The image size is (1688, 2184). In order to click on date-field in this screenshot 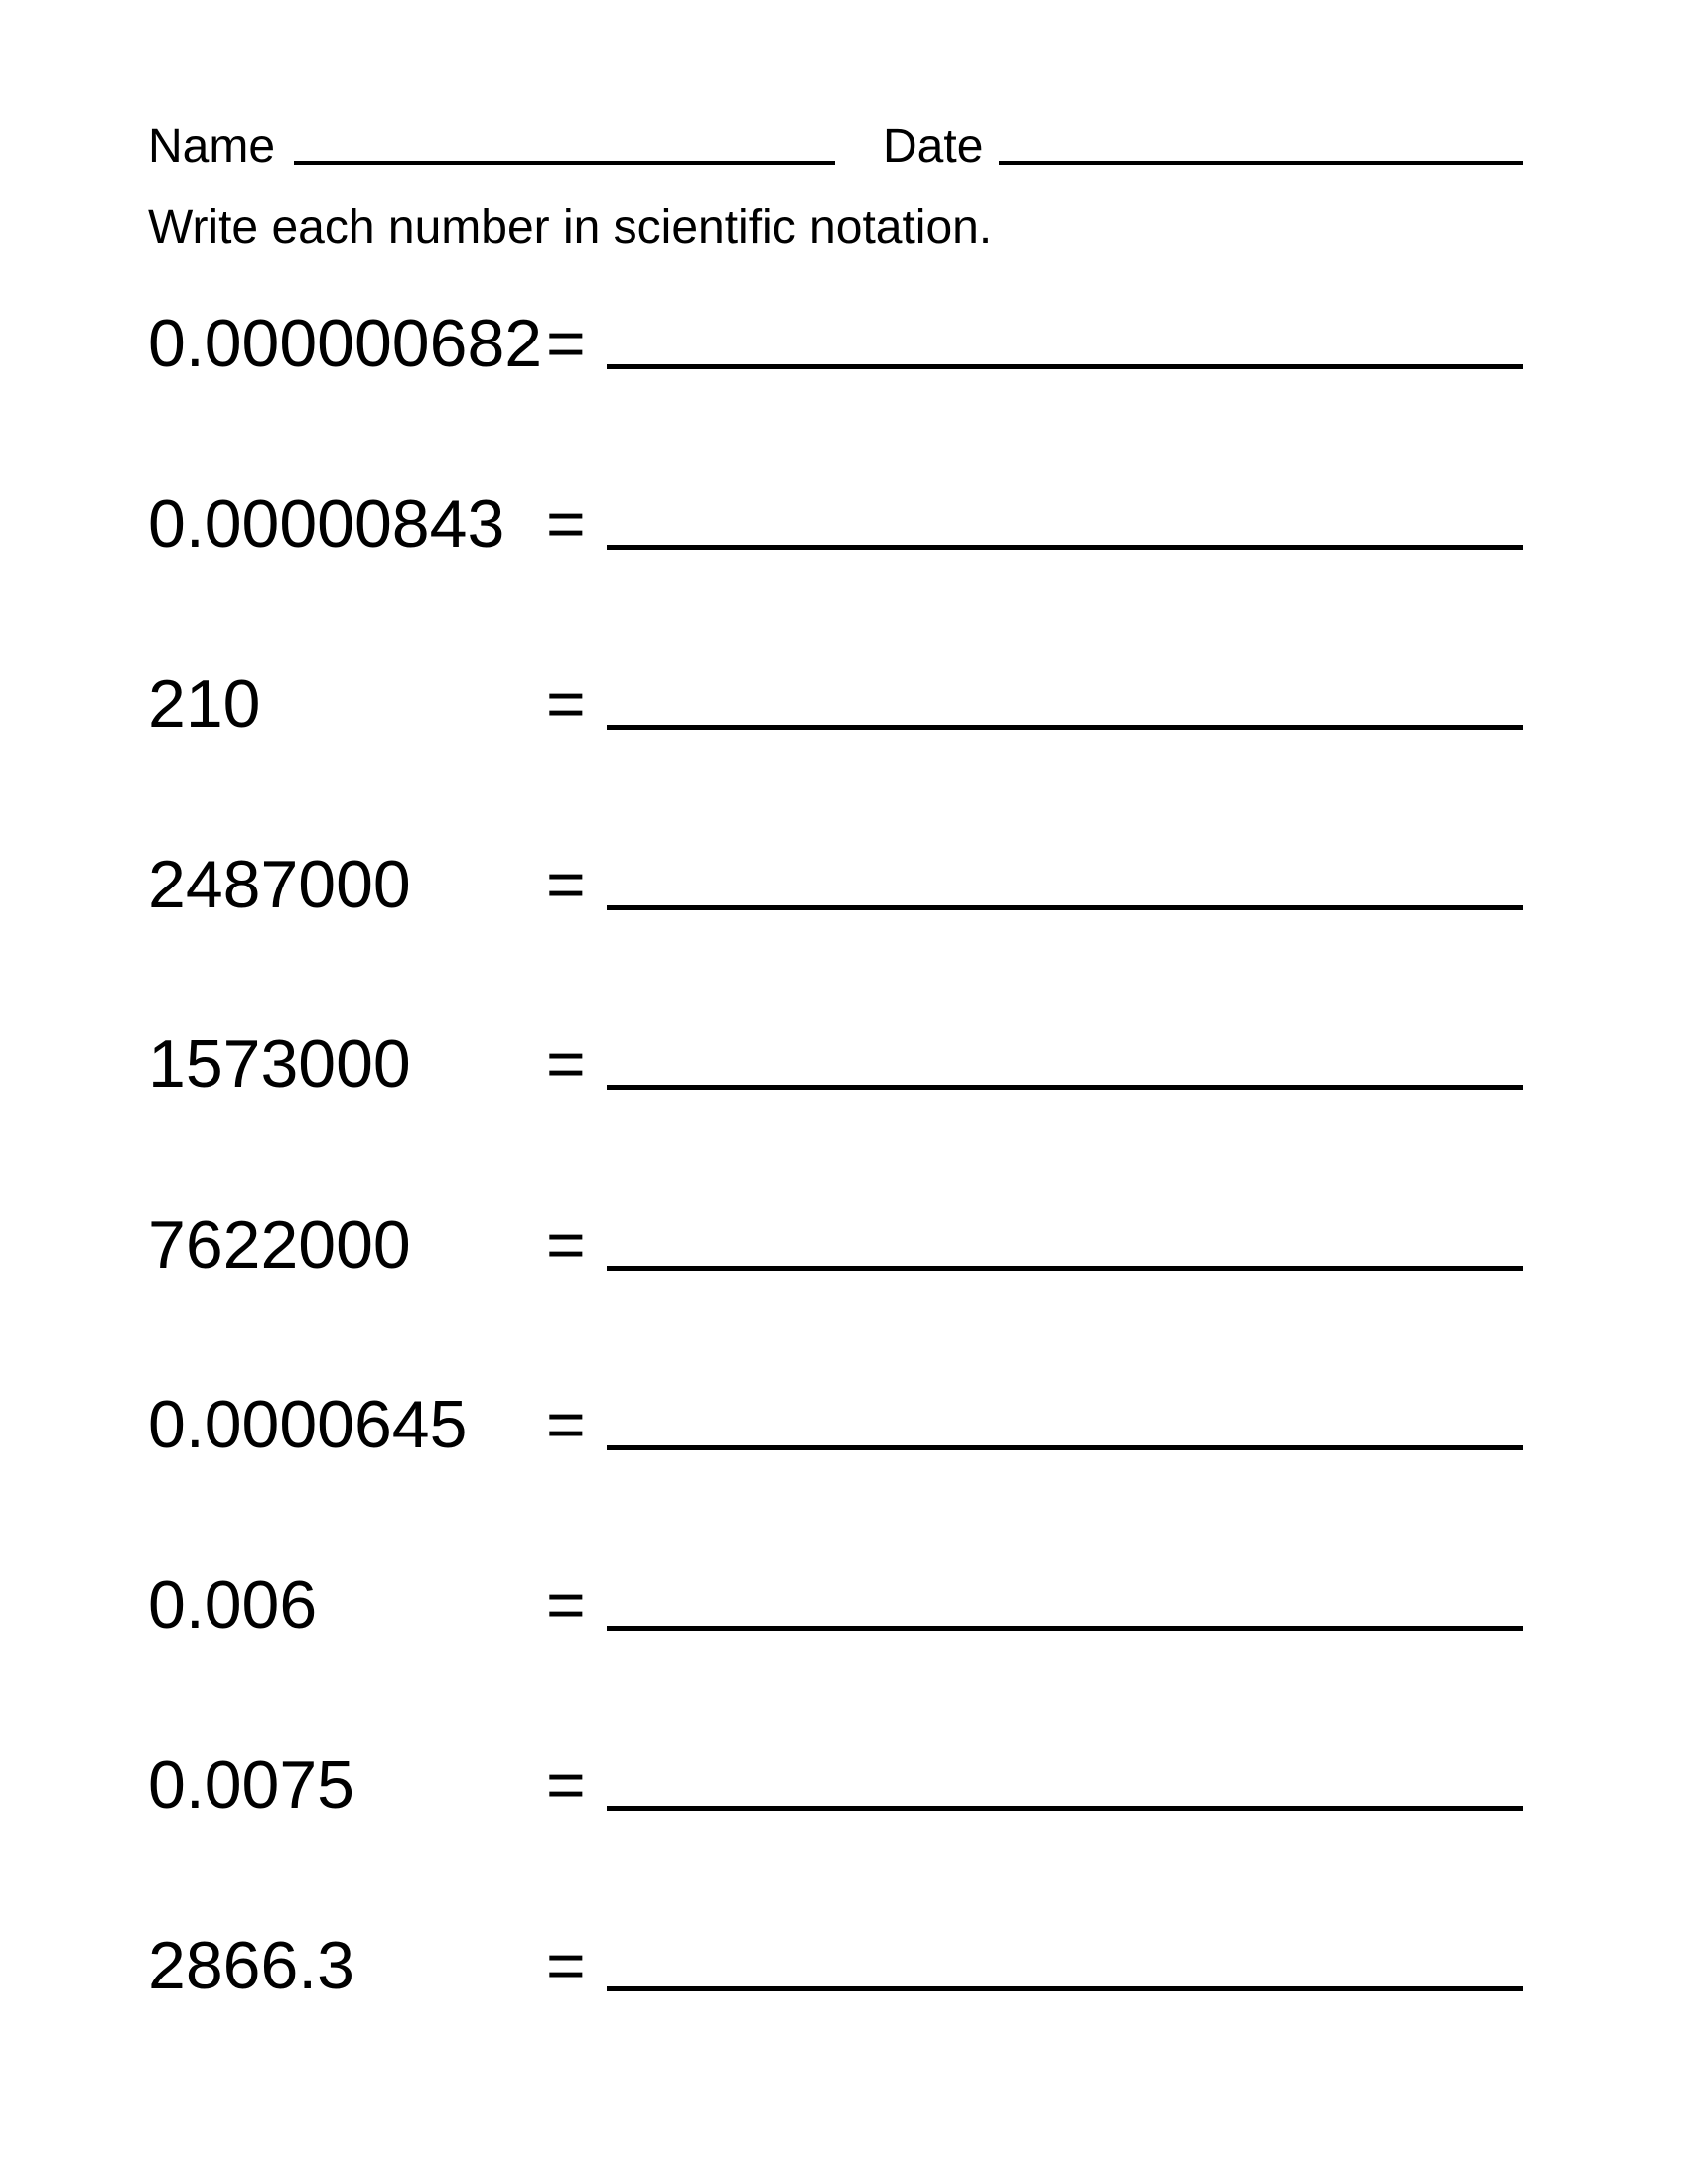, I will do `click(1261, 163)`.